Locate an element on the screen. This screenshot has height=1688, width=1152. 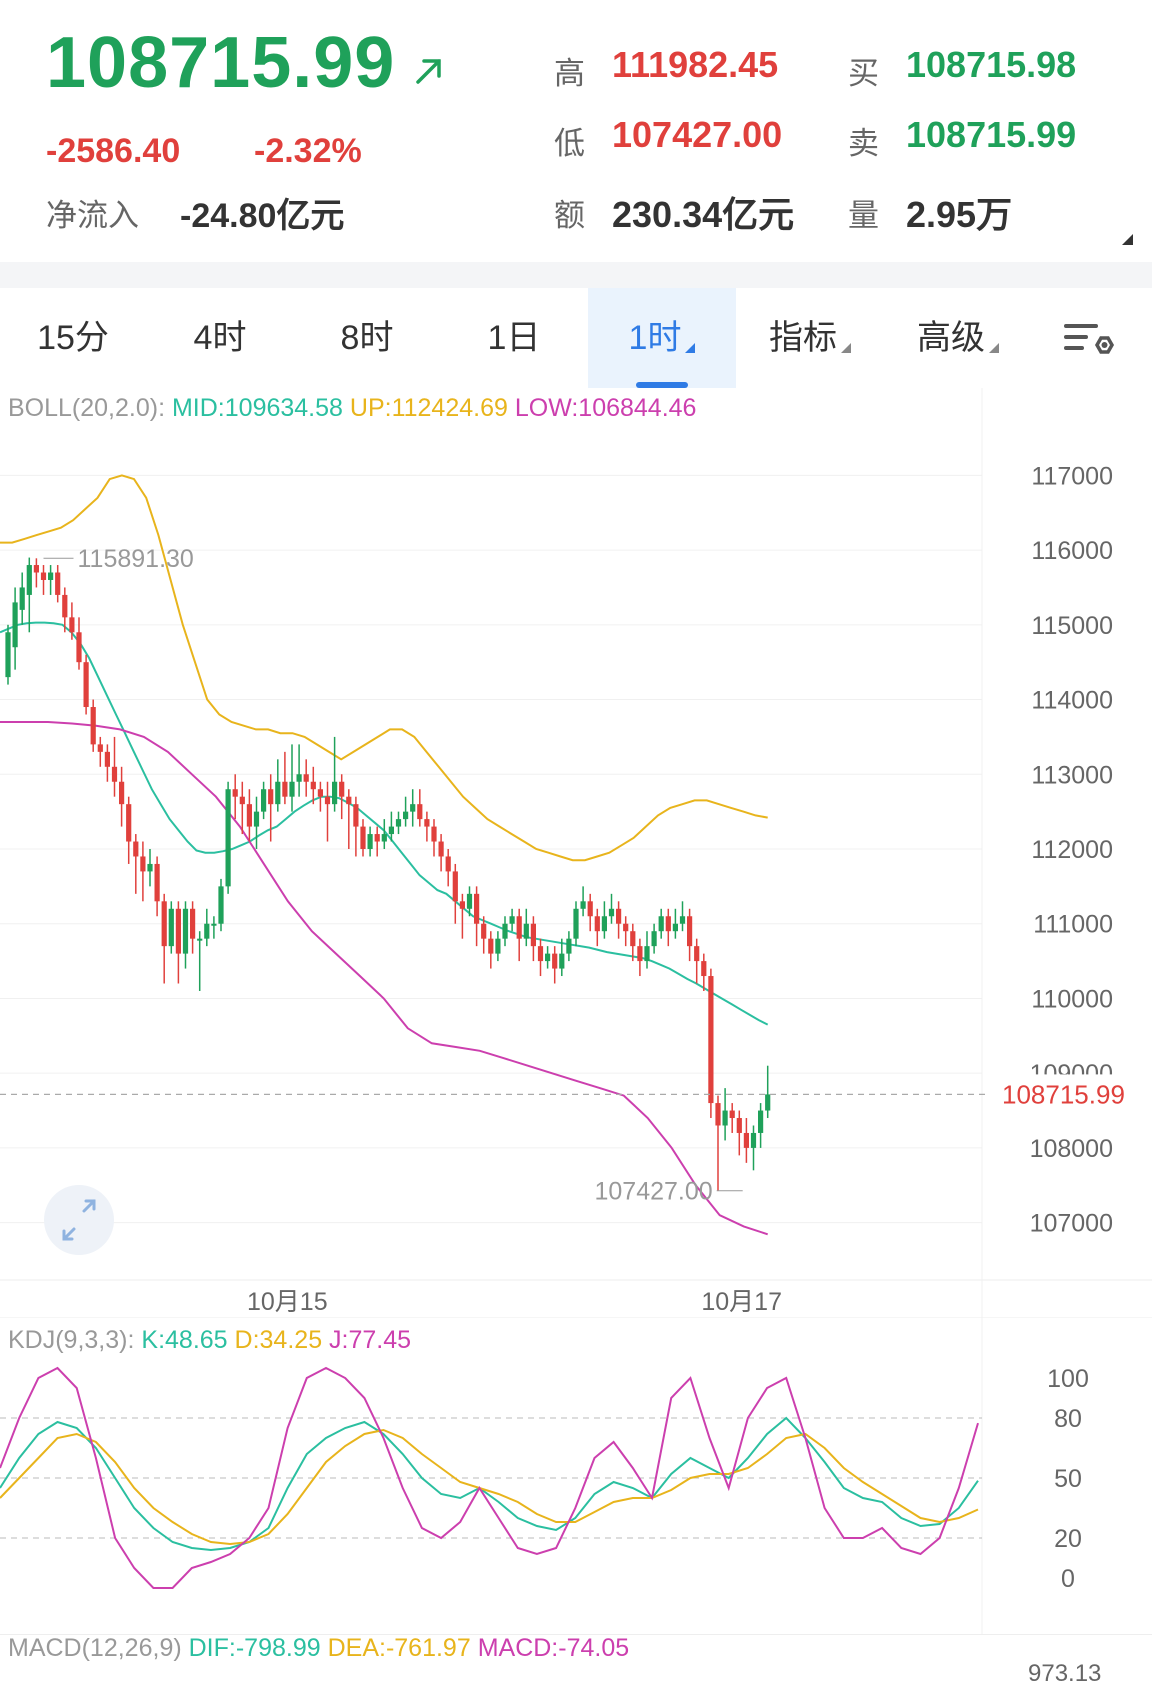
tab-1d: 1日 is located at coordinates (514, 338).